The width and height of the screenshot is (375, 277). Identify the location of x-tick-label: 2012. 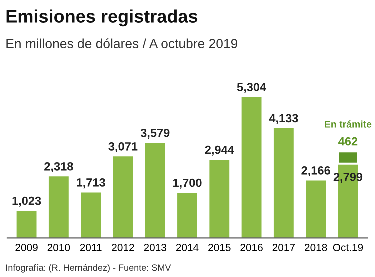
(123, 248).